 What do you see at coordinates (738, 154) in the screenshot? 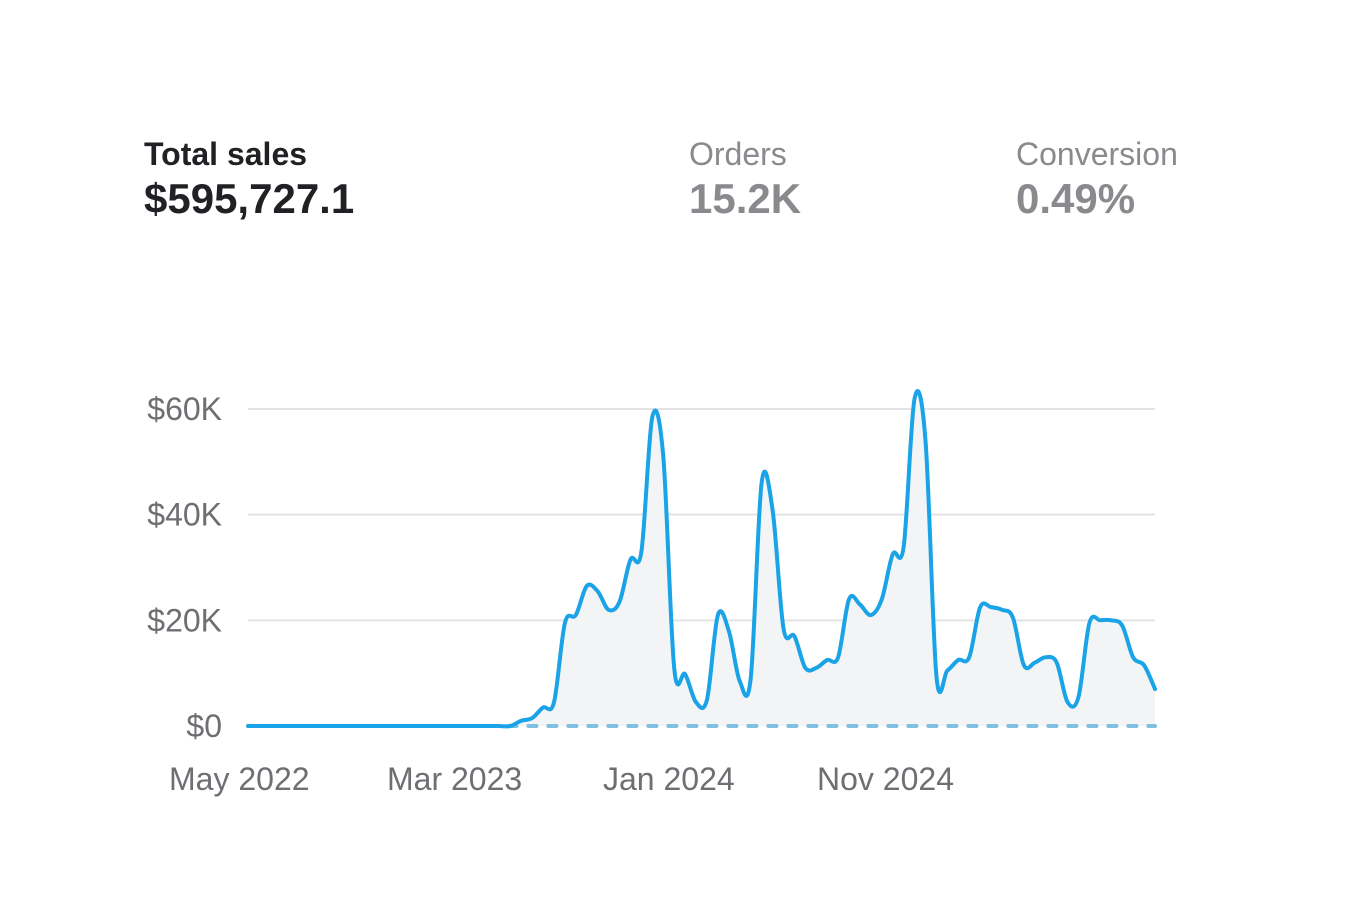
I see `orders-label: Orders` at bounding box center [738, 154].